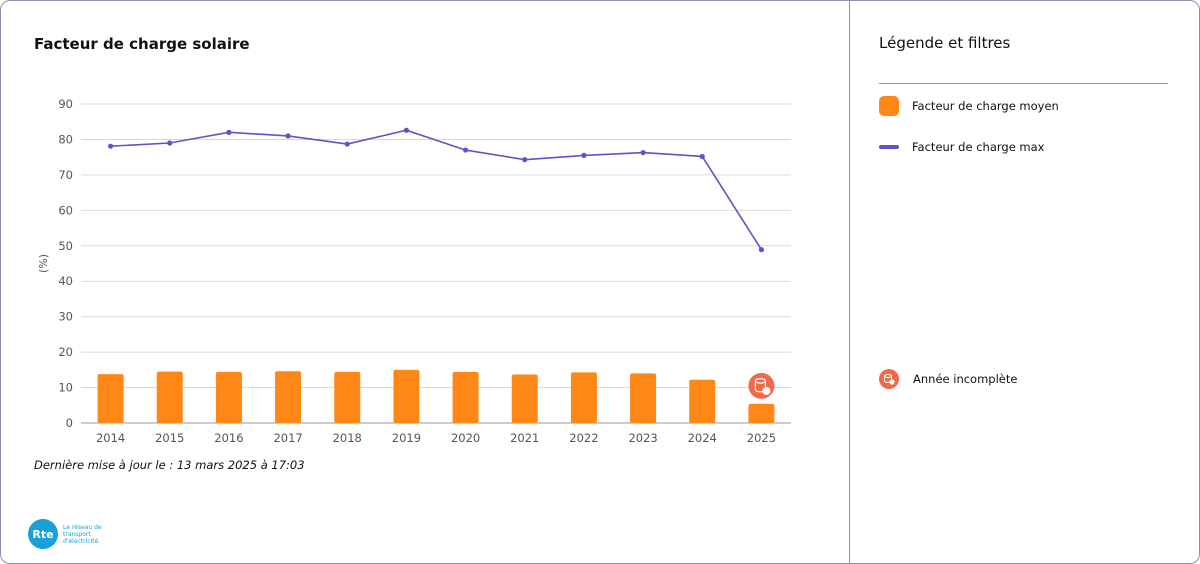  Describe the element at coordinates (142, 44) in the screenshot. I see `chart-title: Facteur de charge solaire` at that location.